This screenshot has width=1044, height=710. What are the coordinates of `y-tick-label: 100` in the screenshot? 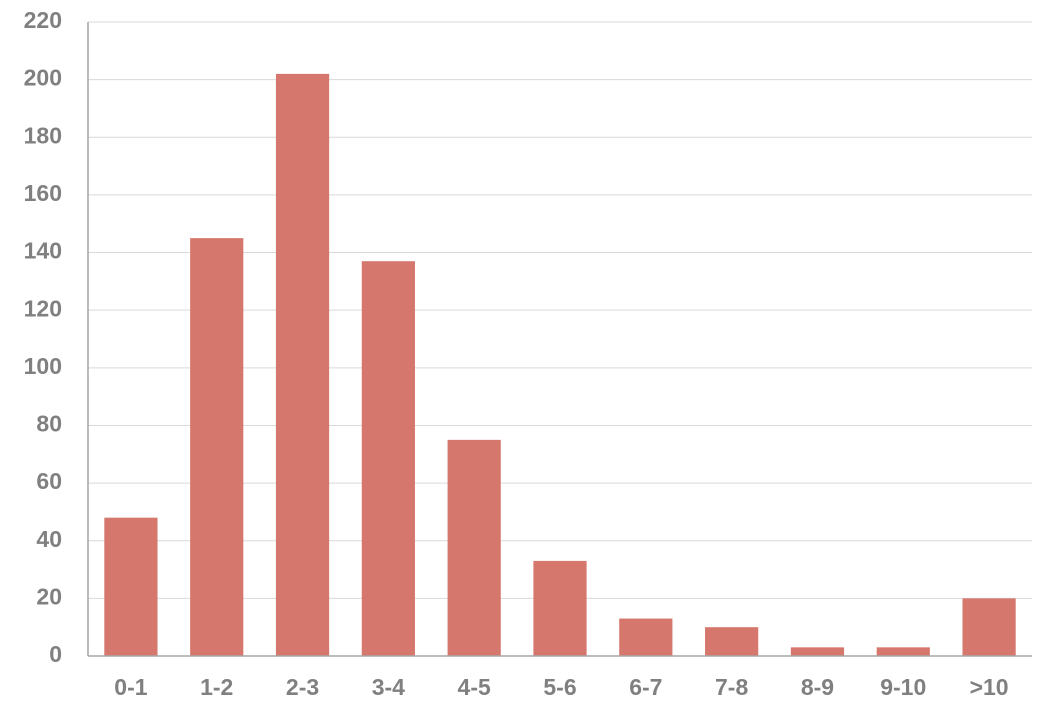 It's located at (43, 366).